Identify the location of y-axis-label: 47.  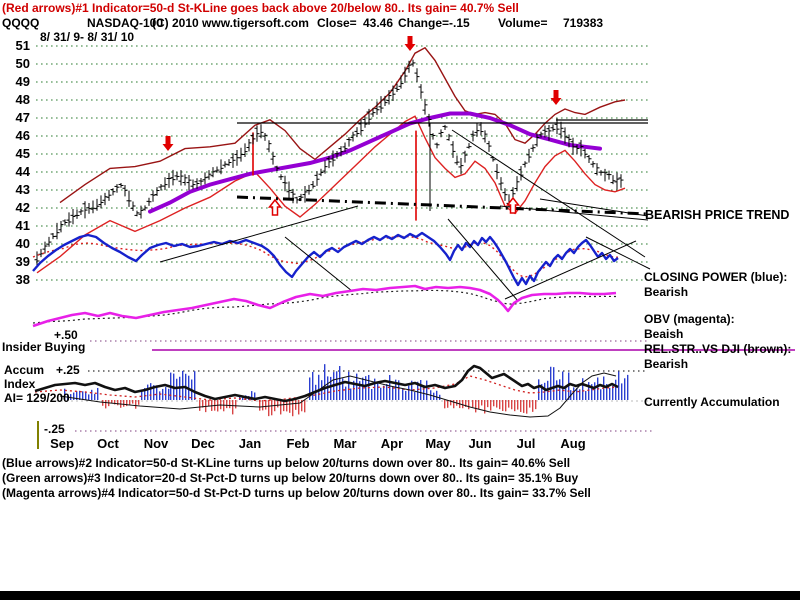
(23, 117).